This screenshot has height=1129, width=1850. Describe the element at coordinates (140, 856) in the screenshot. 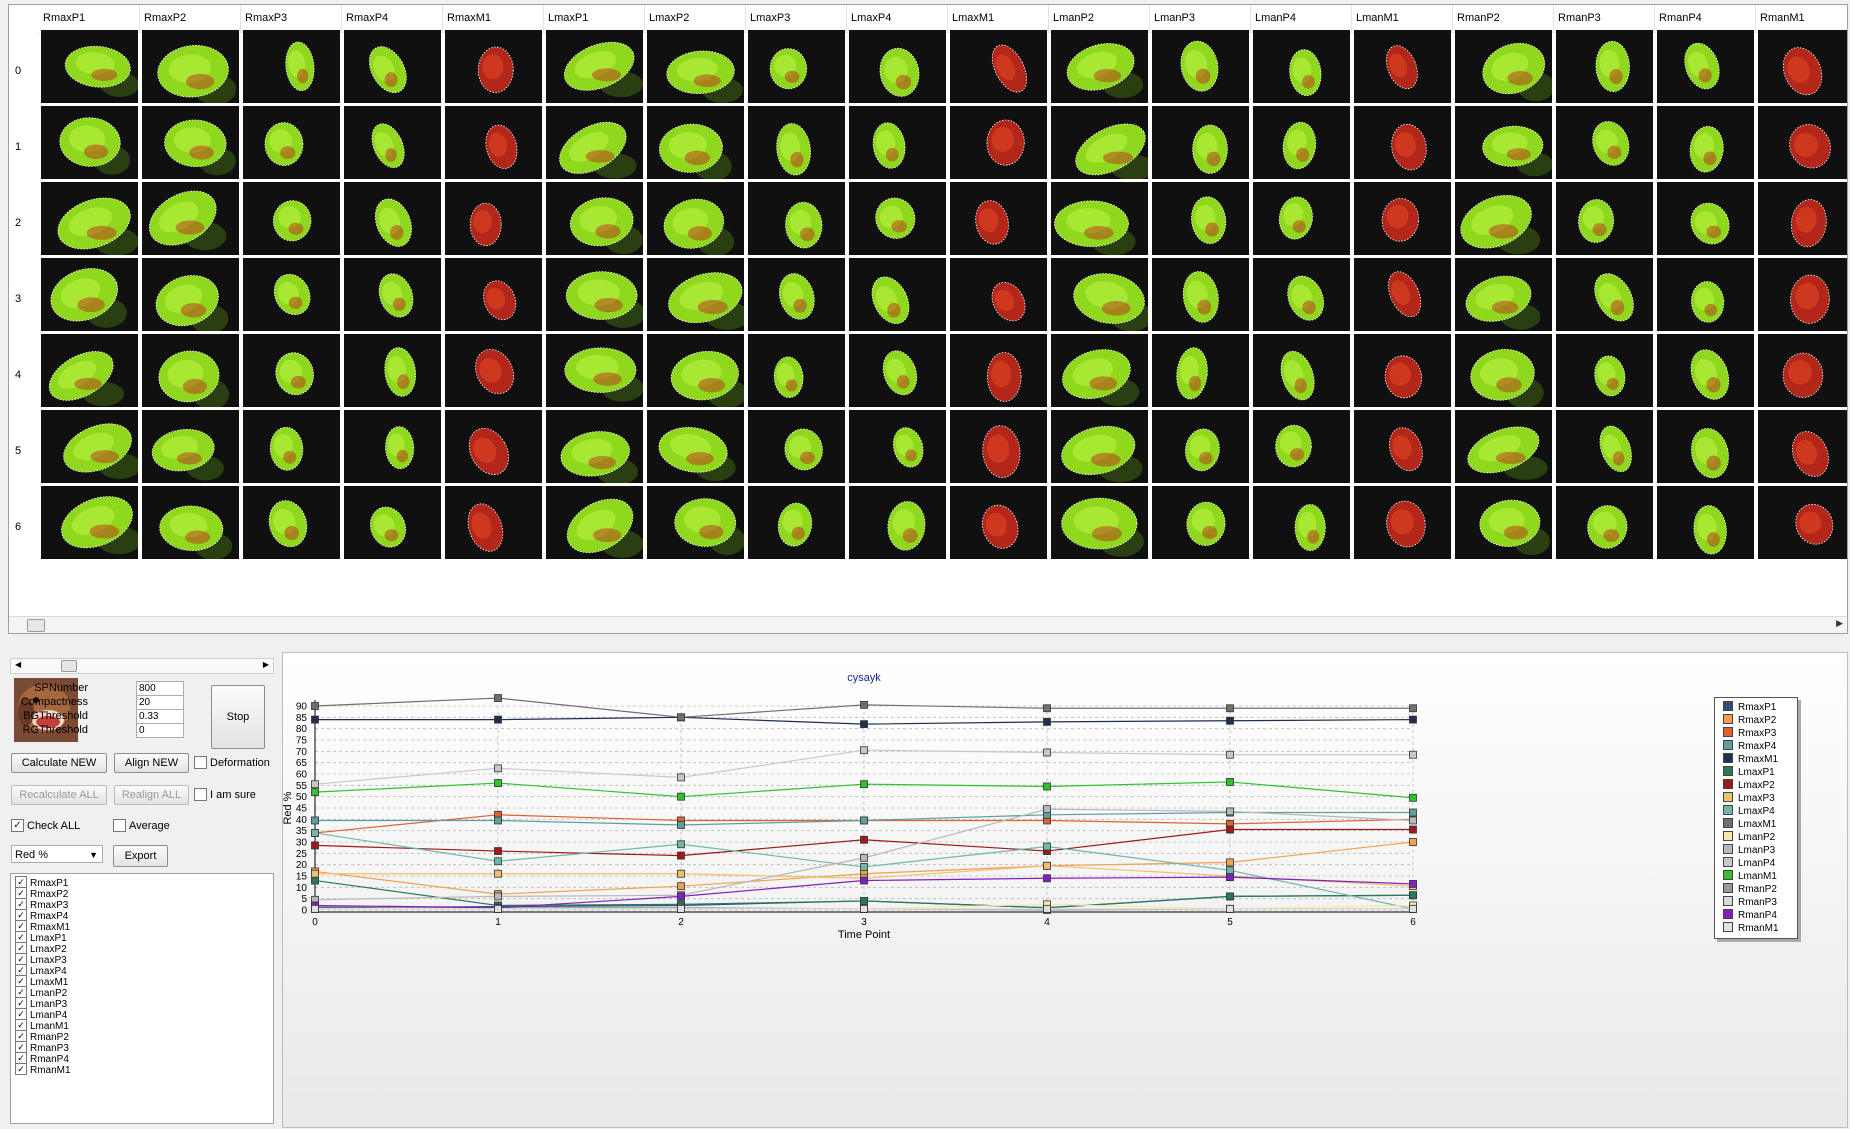

I see `export-button: Export` at that location.